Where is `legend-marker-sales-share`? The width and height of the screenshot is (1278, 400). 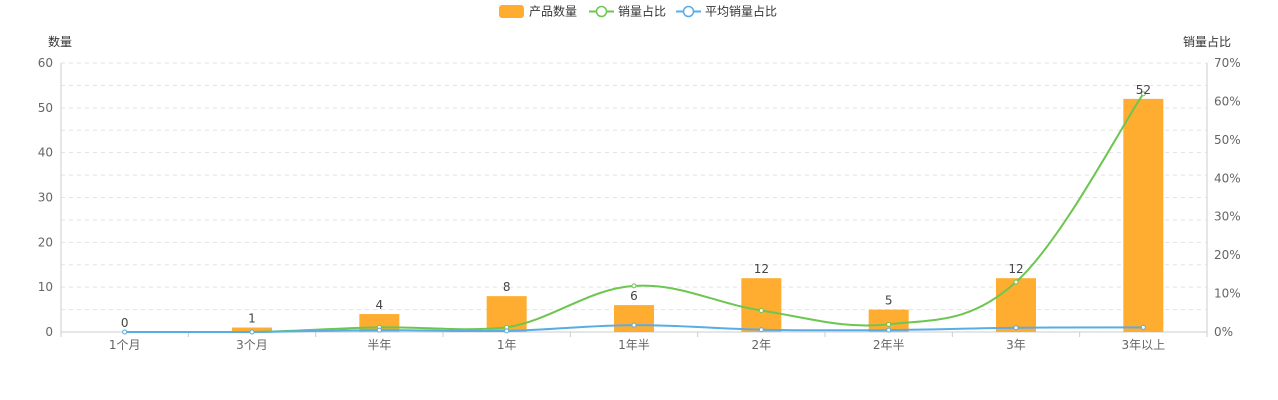 legend-marker-sales-share is located at coordinates (601, 11).